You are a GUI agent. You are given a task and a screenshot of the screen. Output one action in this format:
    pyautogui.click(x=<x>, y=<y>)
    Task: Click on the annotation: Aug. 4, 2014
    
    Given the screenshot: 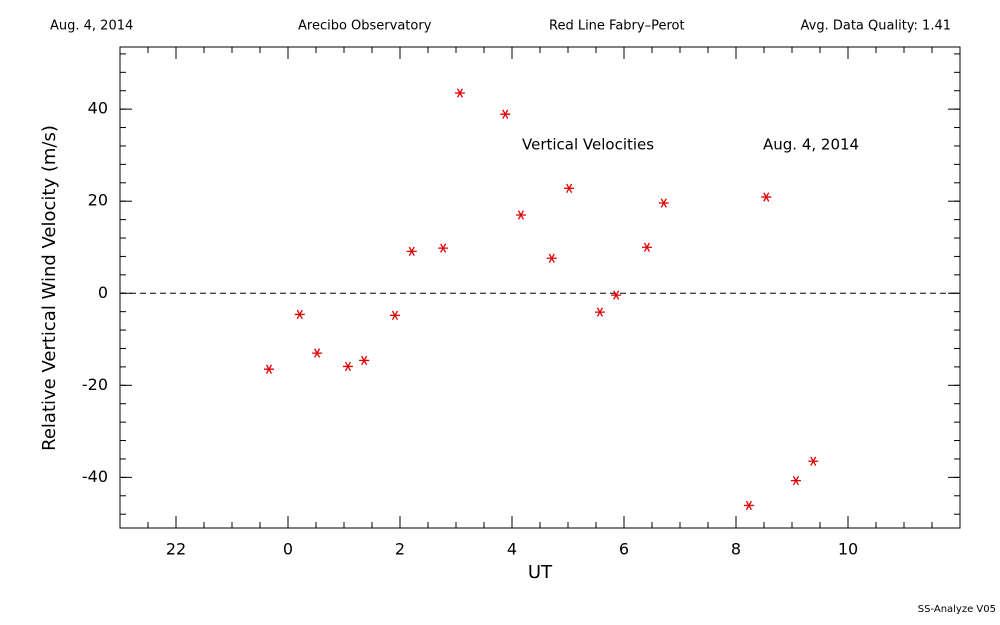 What is the action you would take?
    pyautogui.click(x=811, y=145)
    